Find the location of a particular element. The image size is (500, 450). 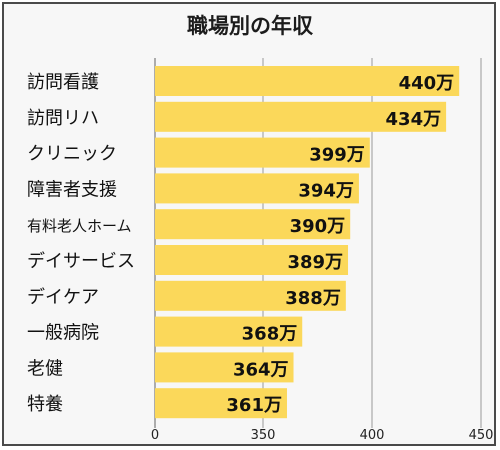

category-label-8: 一般病院 is located at coordinates (63, 333).